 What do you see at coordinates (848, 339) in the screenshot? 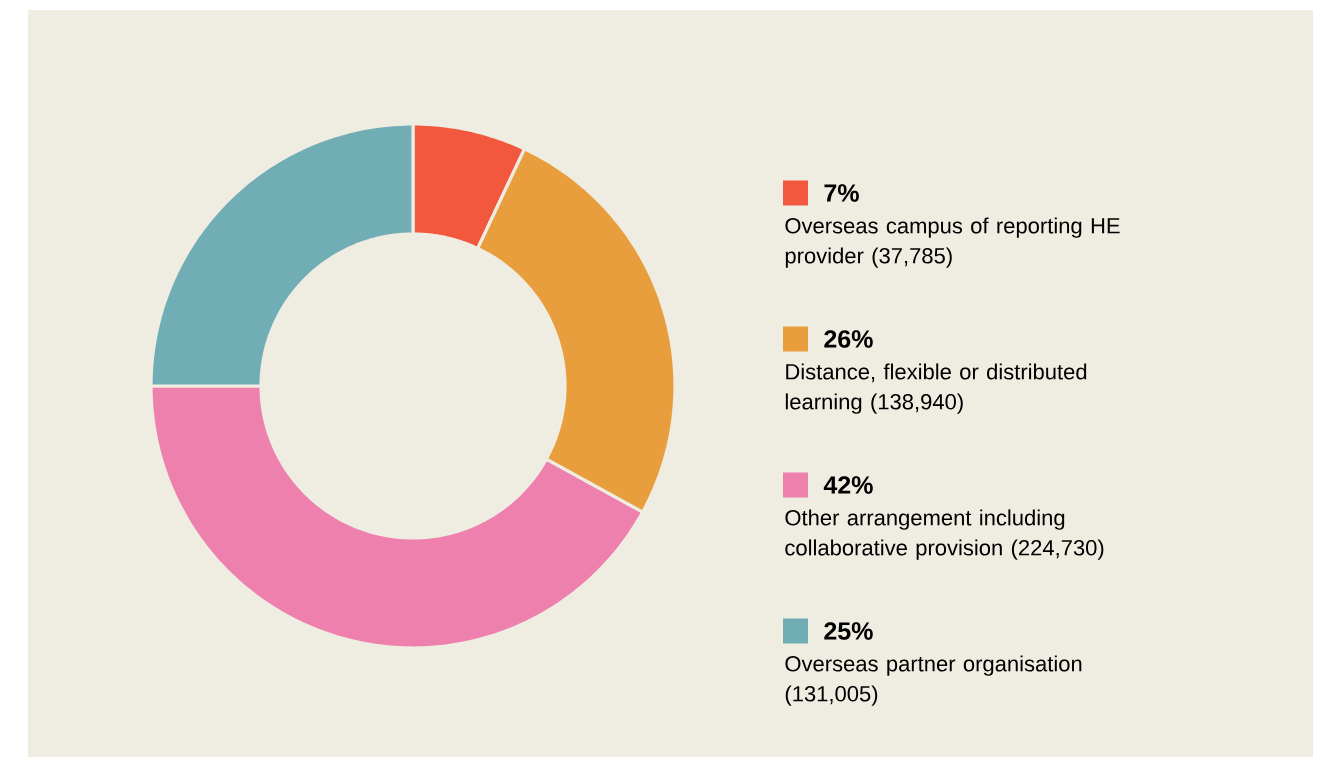
I see `data-label: 26%` at bounding box center [848, 339].